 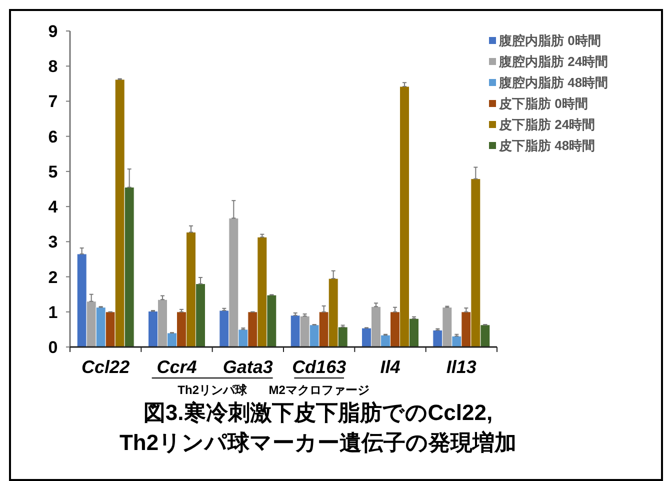 What do you see at coordinates (53, 136) in the screenshot?
I see `y-tick-label: 6` at bounding box center [53, 136].